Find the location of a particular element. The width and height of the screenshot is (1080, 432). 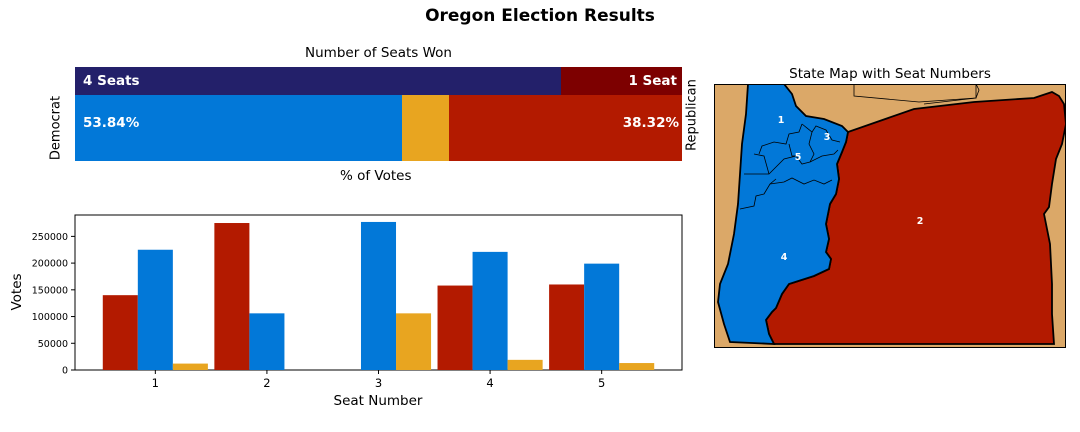

rep-pct-label: 38.32% is located at coordinates (650, 123).